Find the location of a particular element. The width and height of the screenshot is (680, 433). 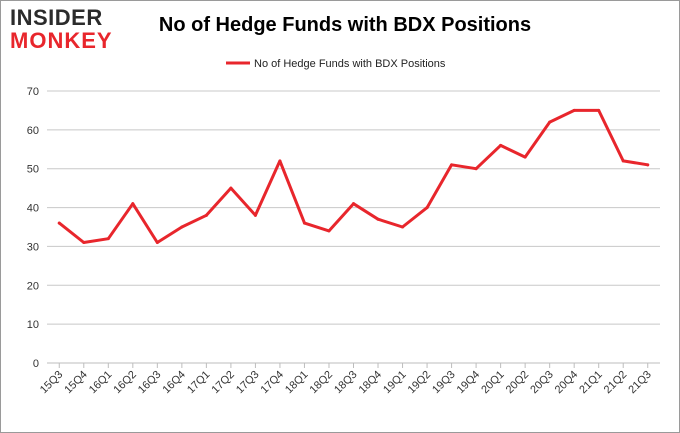

x-tick-label: 16Q2 is located at coordinates (125, 383).